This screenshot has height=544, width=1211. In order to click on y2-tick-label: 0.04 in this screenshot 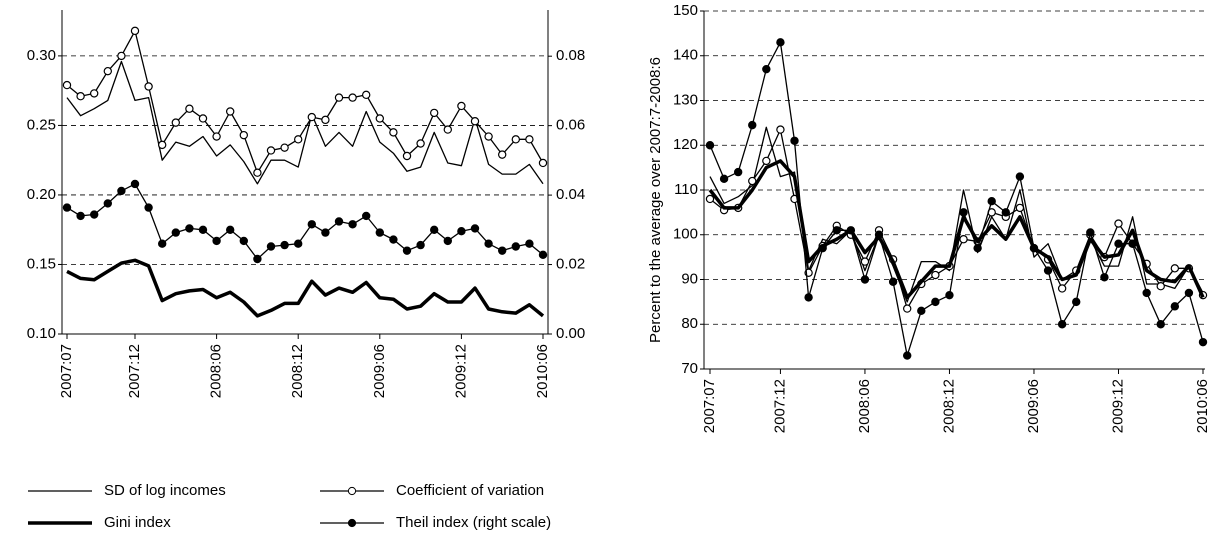, I will do `click(570, 194)`.